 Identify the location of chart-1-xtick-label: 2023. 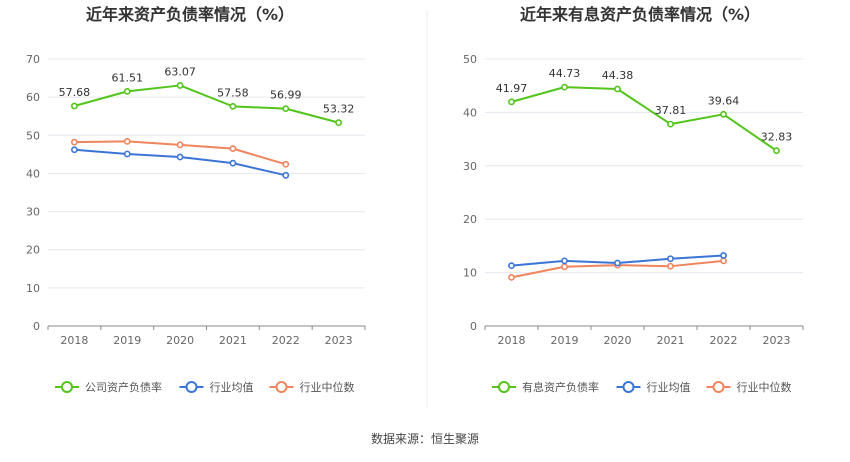
(777, 340).